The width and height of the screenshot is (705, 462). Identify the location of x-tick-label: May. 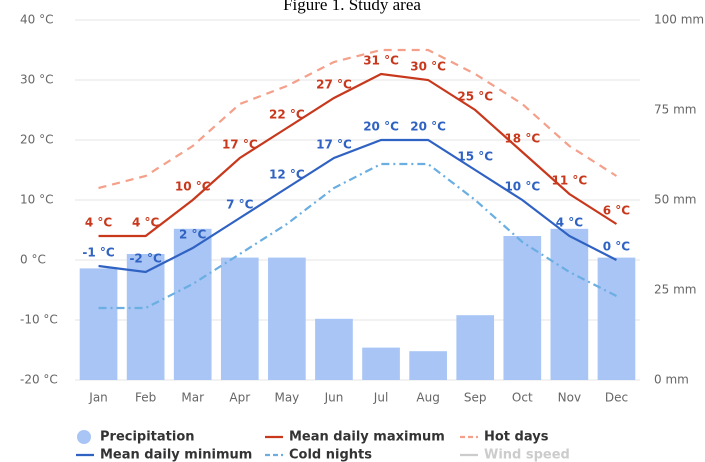
(286, 398).